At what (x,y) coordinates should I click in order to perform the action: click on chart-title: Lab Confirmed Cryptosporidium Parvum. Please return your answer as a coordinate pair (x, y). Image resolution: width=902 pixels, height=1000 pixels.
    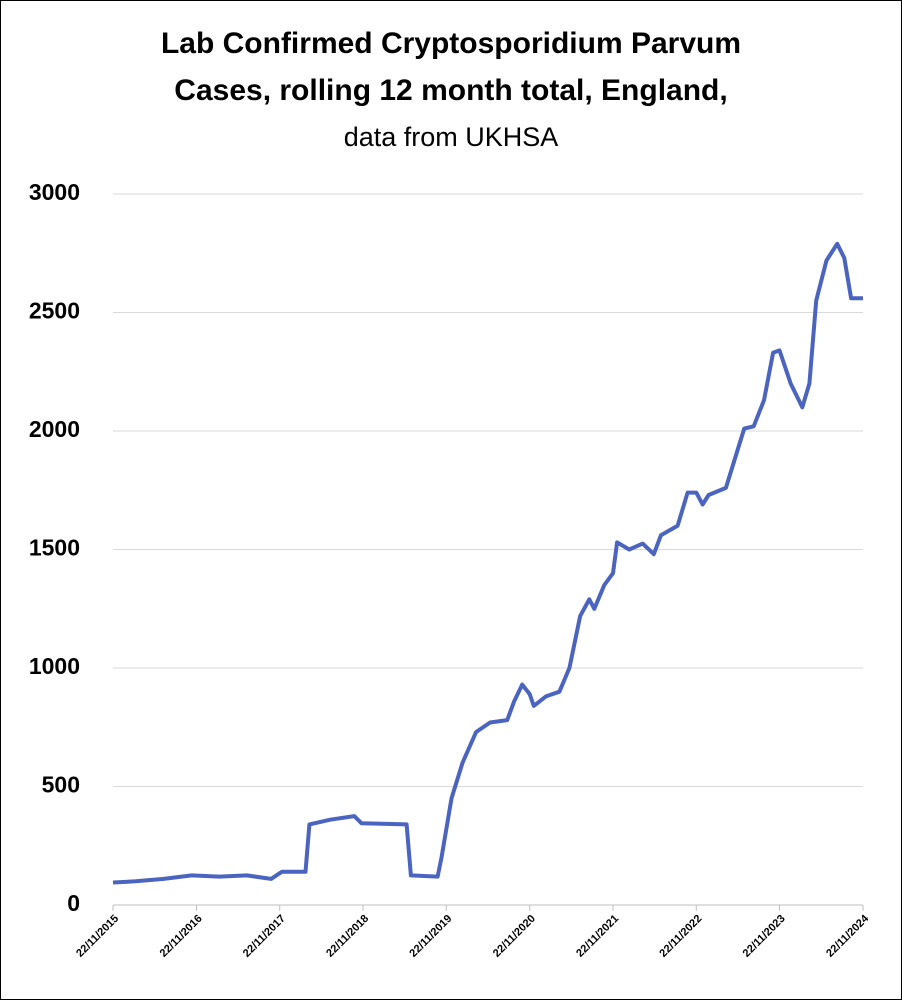
    Looking at the image, I should click on (451, 43).